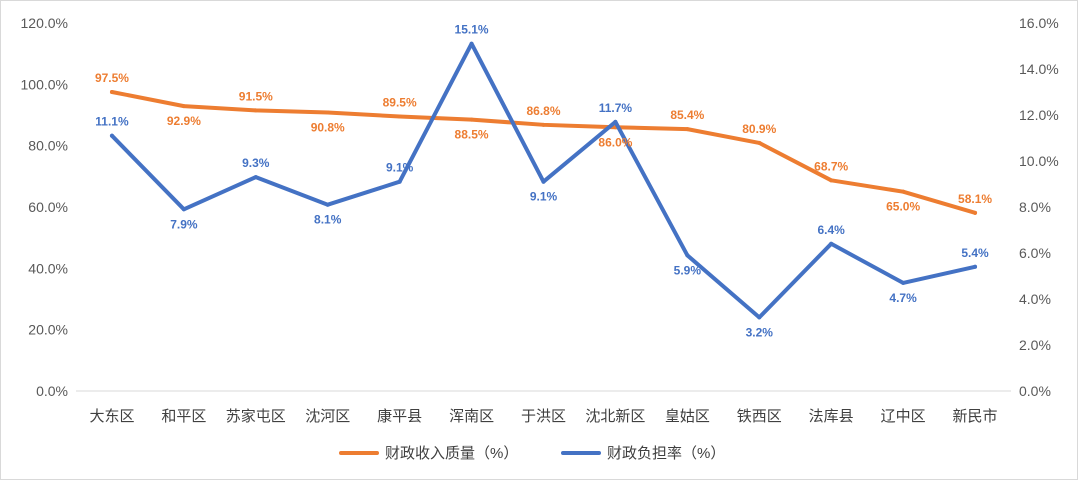  What do you see at coordinates (112, 122) in the screenshot?
I see `data-label: 11.1%` at bounding box center [112, 122].